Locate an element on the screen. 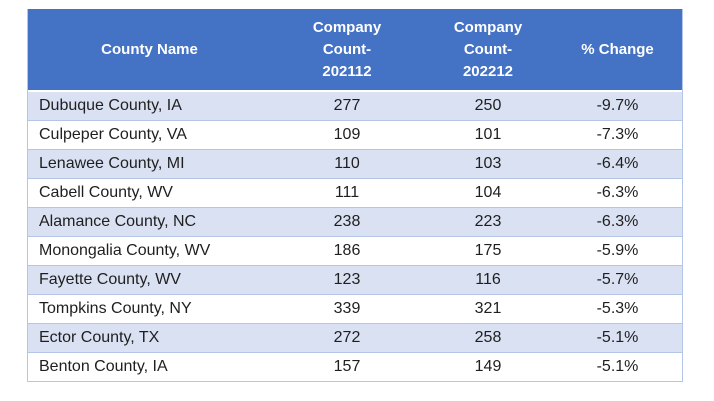  header-line: 202212 is located at coordinates (488, 71).